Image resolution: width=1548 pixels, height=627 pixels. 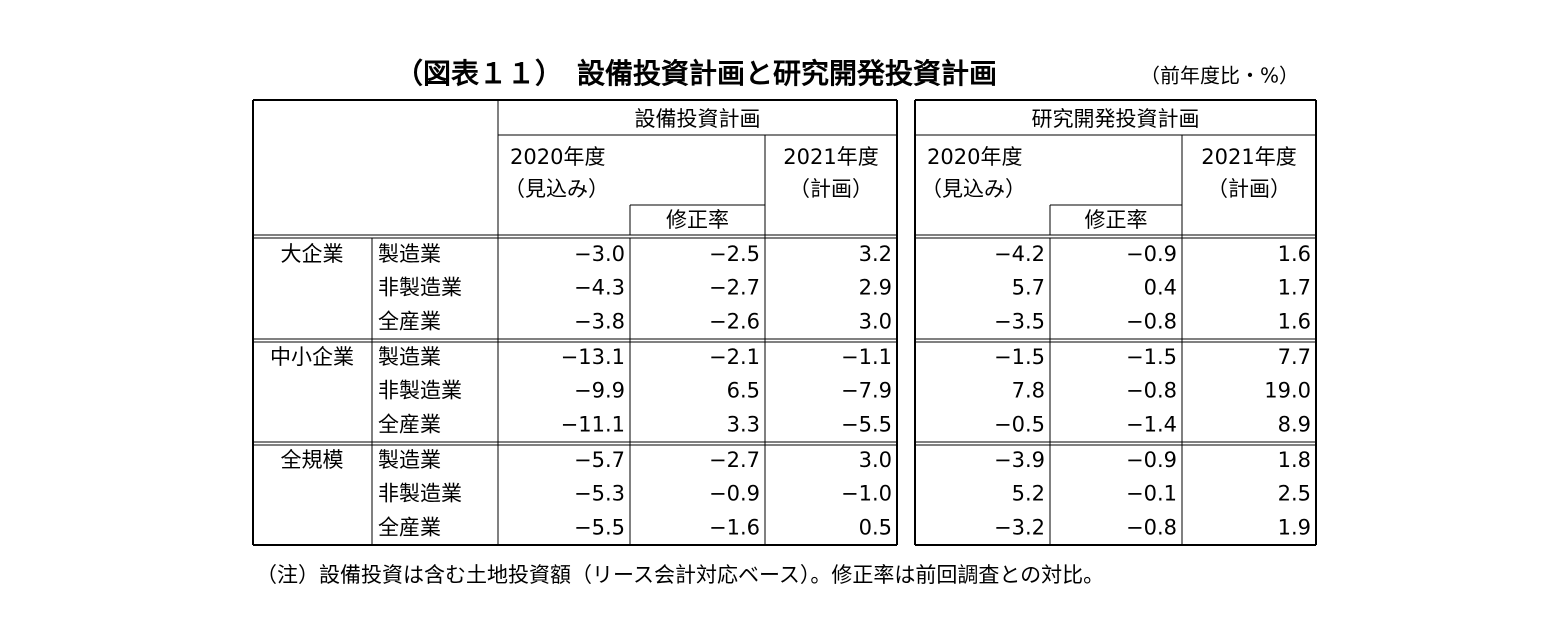 I want to click on cell-value: 19.0, so click(x=1287, y=391).